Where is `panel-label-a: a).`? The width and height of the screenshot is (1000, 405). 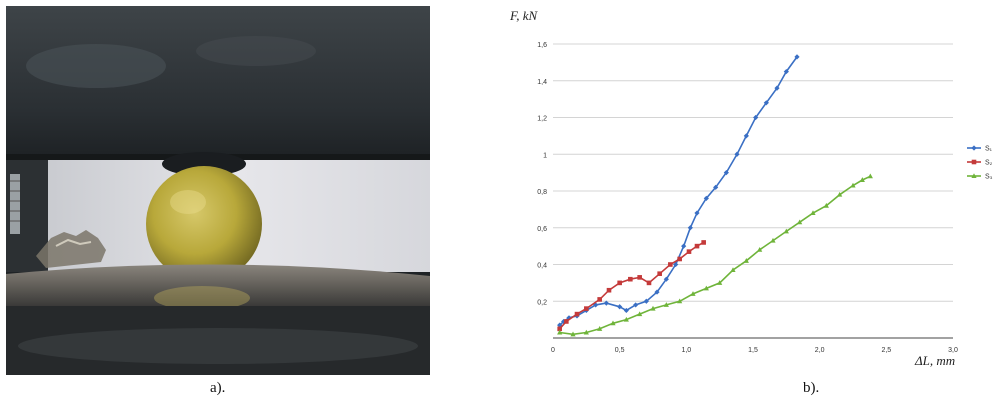
panel-label-a: a). is located at coordinates (218, 388).